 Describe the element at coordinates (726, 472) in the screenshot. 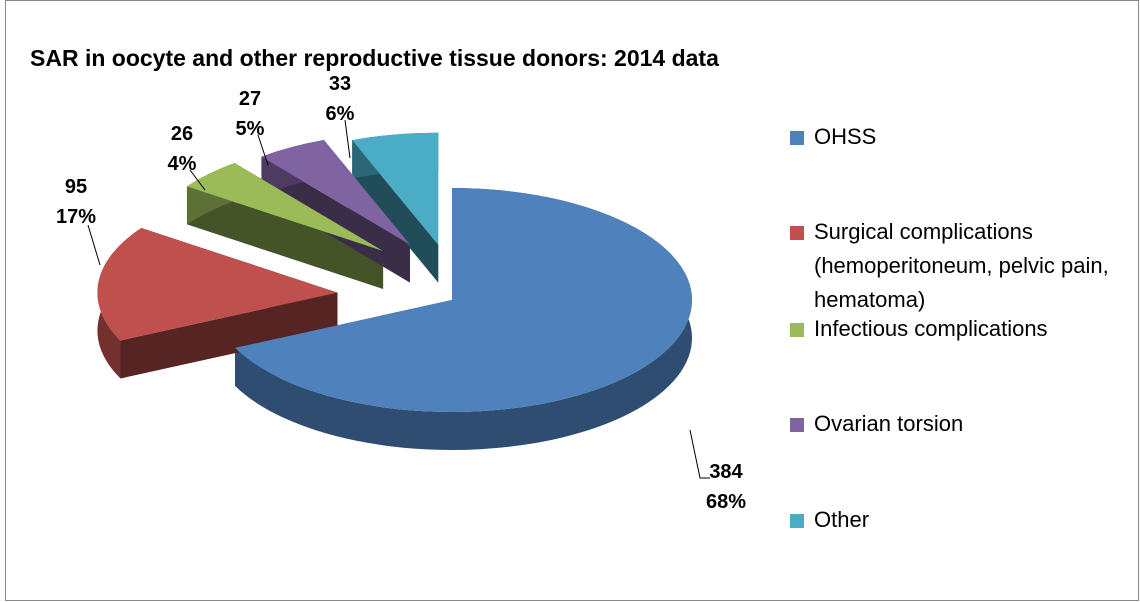

I see `data-label: 384` at that location.